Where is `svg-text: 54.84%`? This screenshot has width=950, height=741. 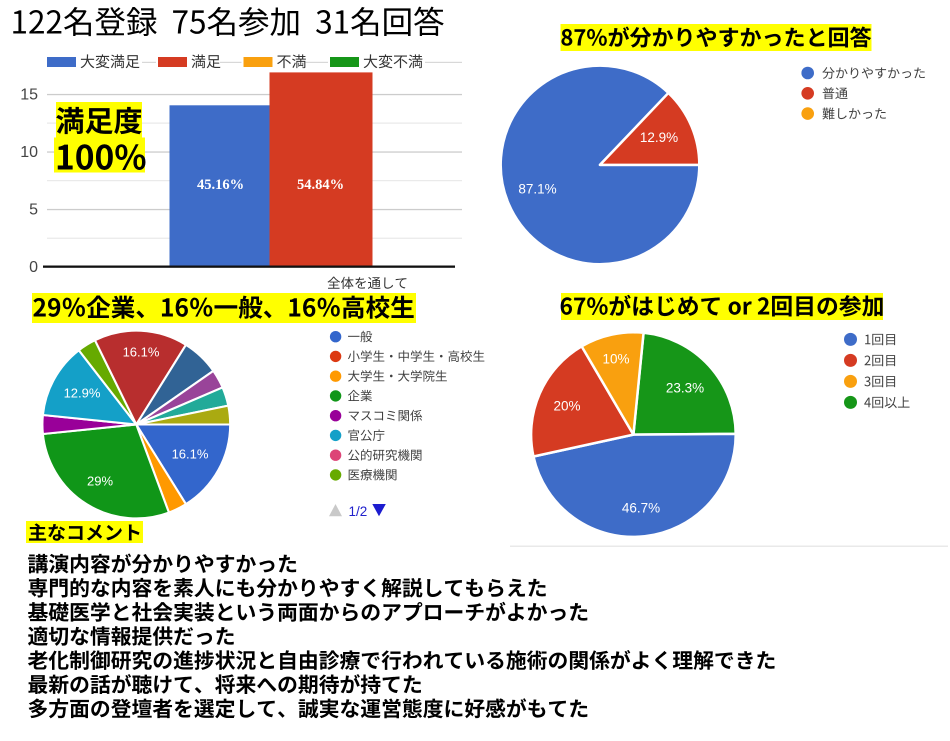
svg-text: 54.84% is located at coordinates (320, 185).